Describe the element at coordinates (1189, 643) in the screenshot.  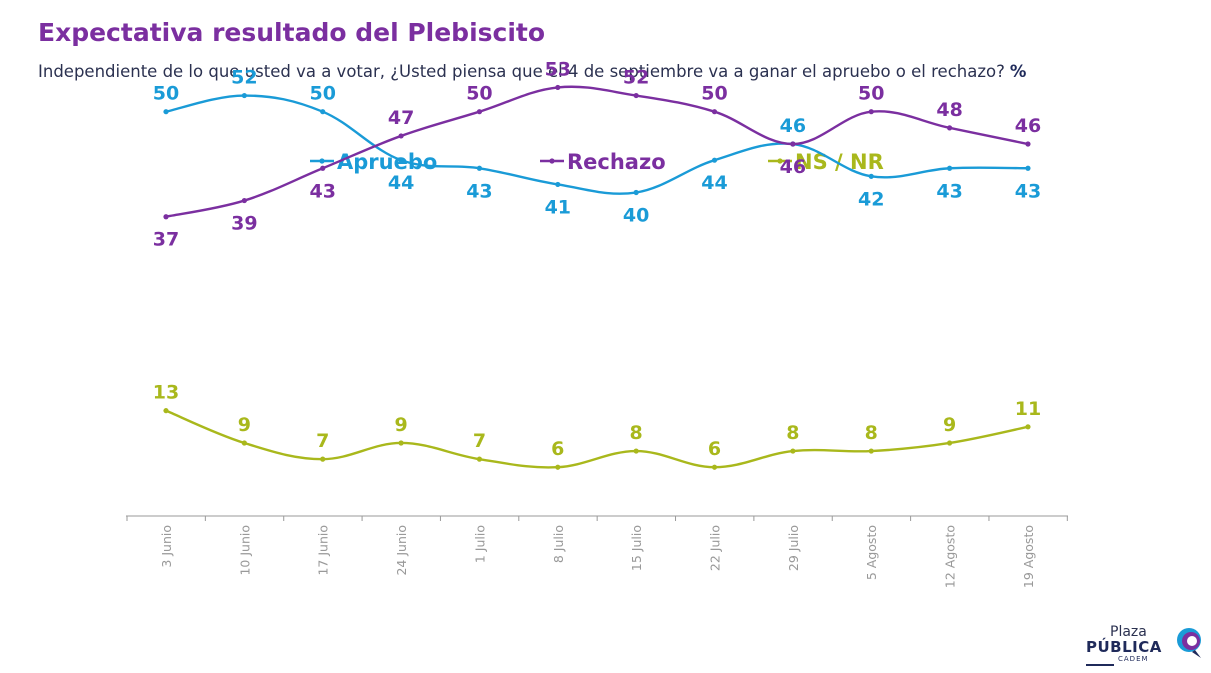
I see `speech-bubble-icon` at that location.